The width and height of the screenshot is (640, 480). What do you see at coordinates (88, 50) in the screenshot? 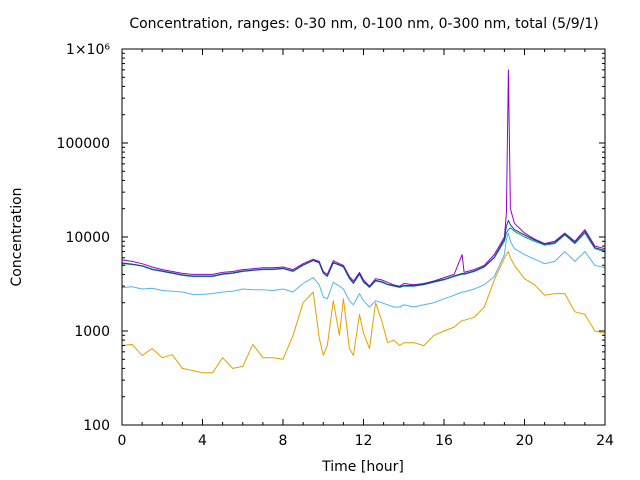
I see `y-tick-label: 1×10⁶` at bounding box center [88, 50].